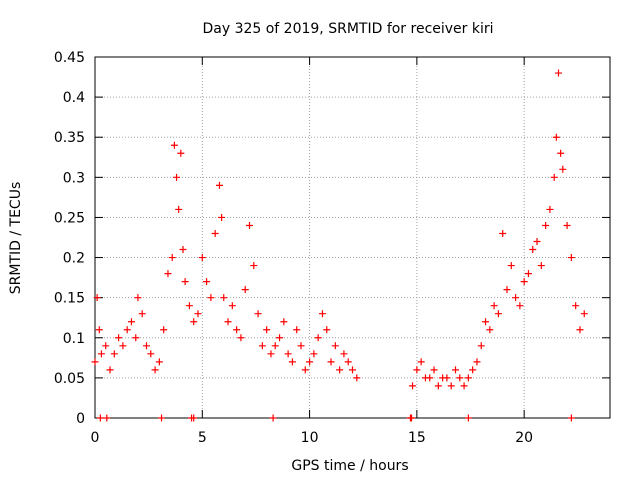  I want to click on y-tick-label: 0.2, so click(74, 259).